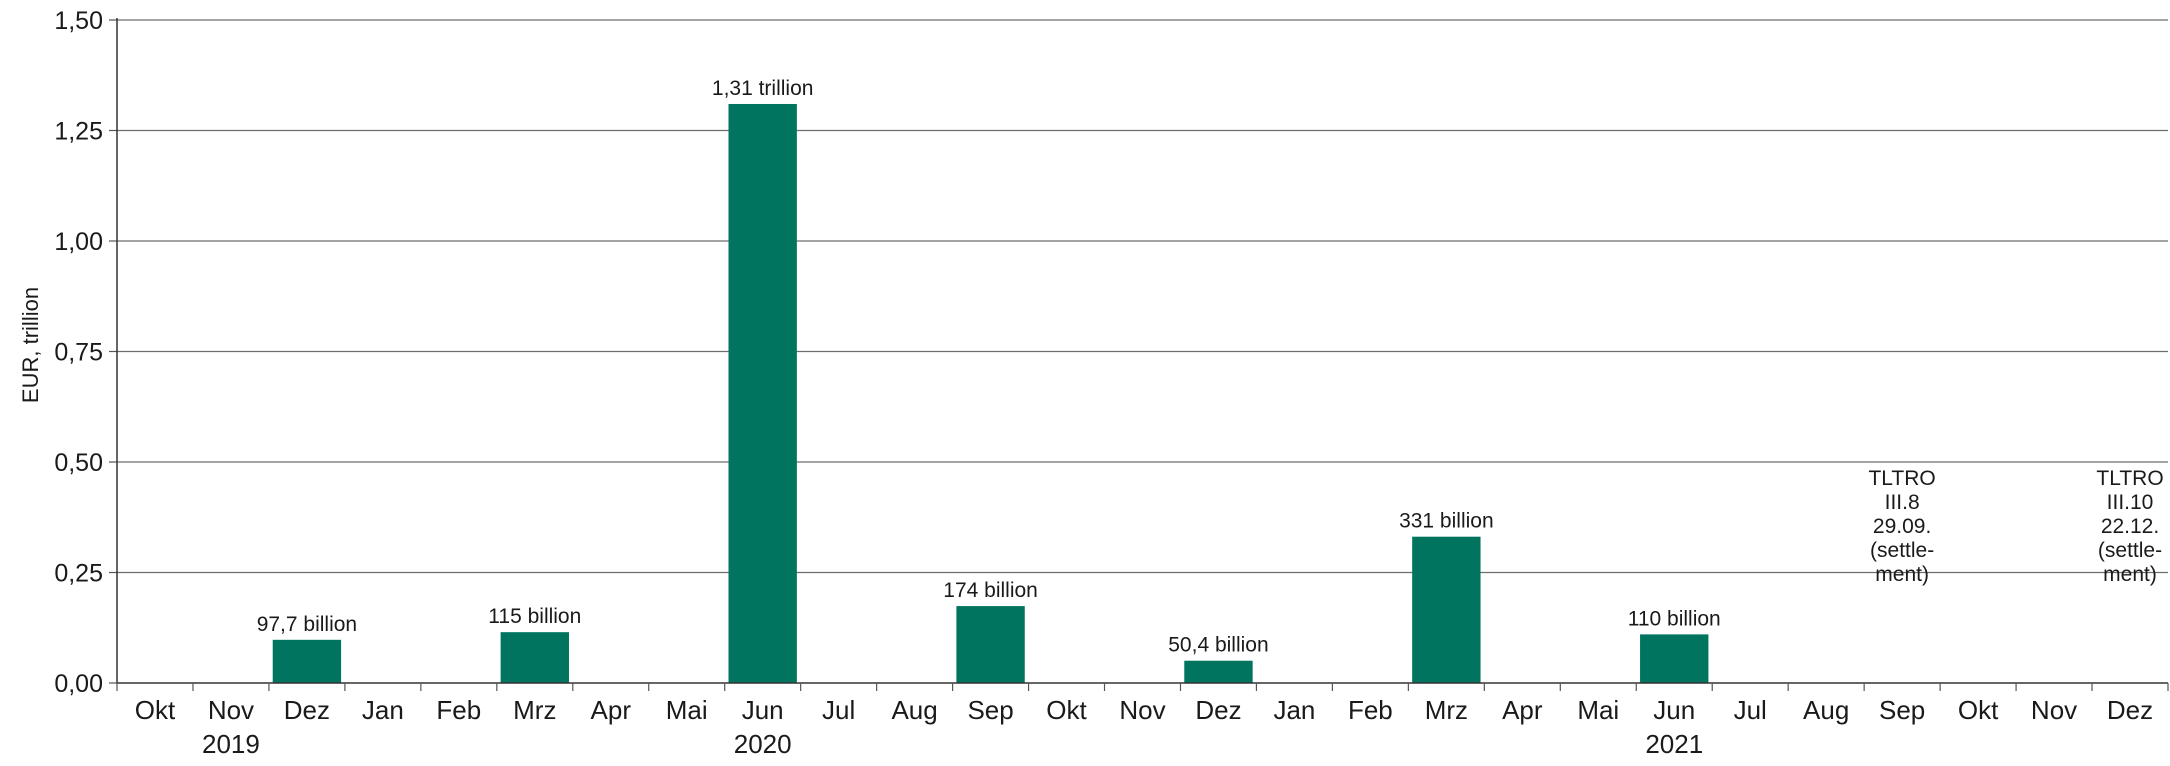  Describe the element at coordinates (763, 88) in the screenshot. I see `data-label: 1,31 trillion` at that location.